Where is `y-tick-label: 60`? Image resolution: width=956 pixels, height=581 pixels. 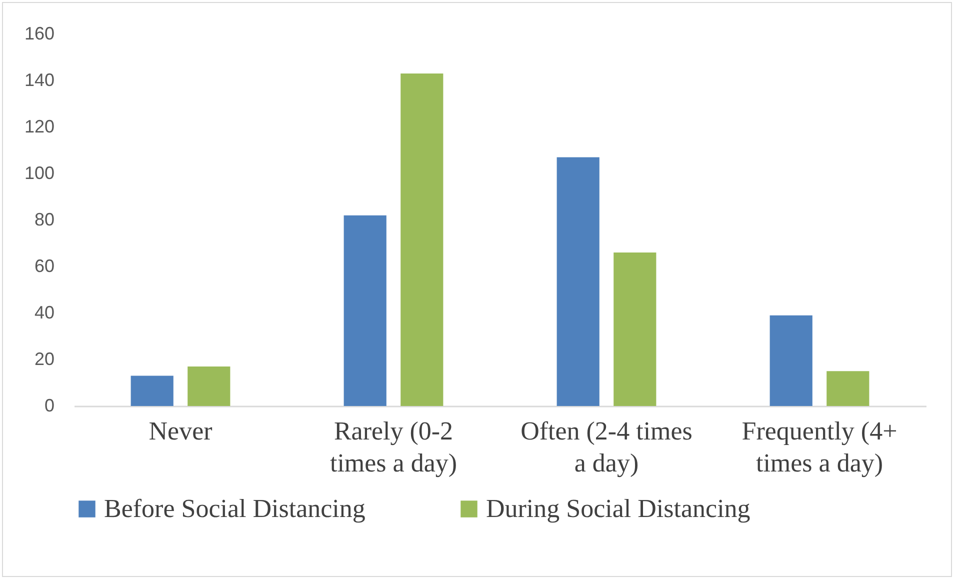
y-tick-label: 60 is located at coordinates (44, 266).